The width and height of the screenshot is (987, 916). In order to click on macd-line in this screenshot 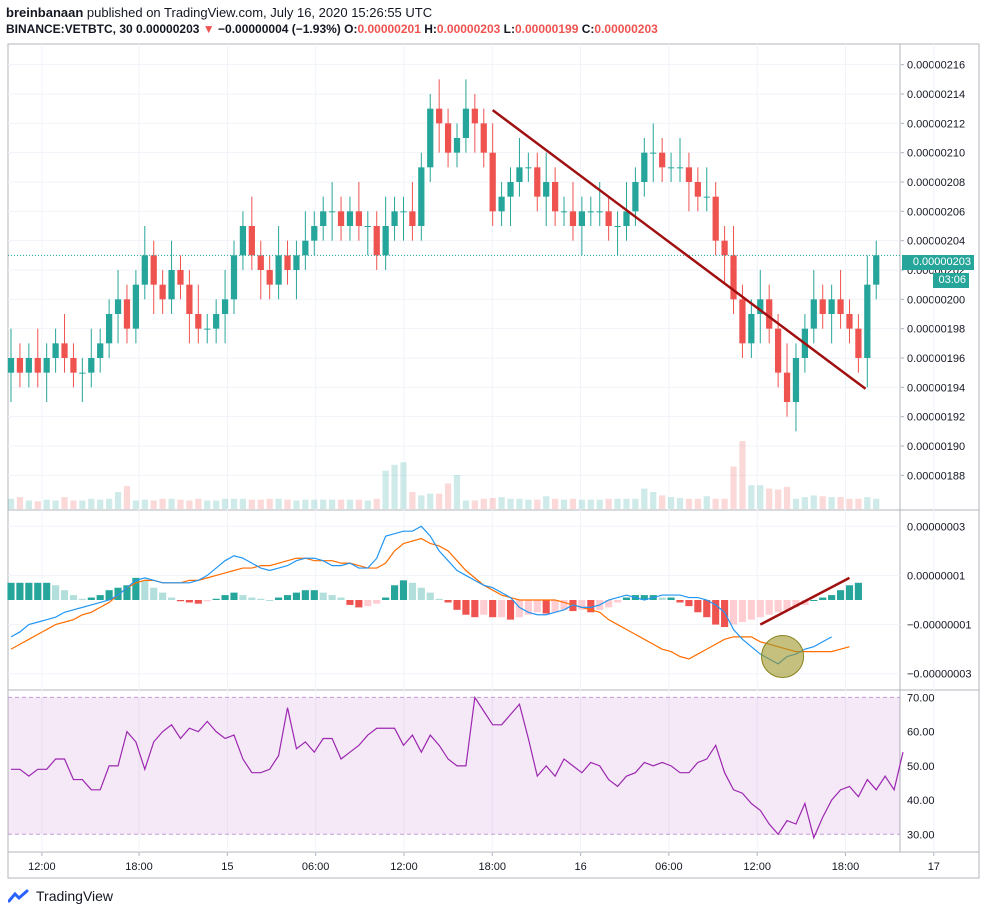, I will do `click(421, 595)`.